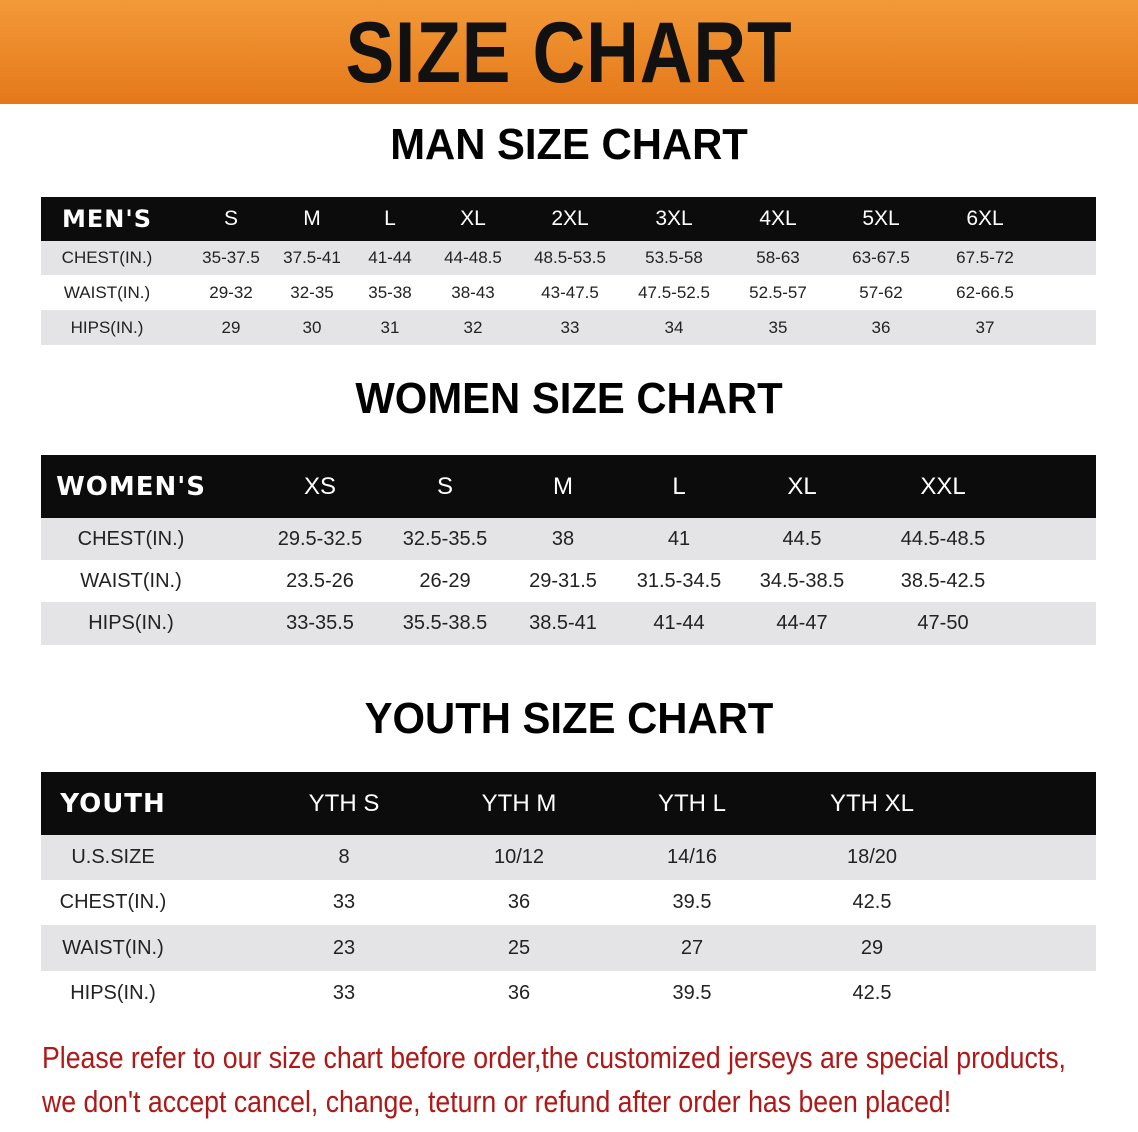  What do you see at coordinates (569, 398) in the screenshot?
I see `women-section-title: WOMEN SIZE CHART` at bounding box center [569, 398].